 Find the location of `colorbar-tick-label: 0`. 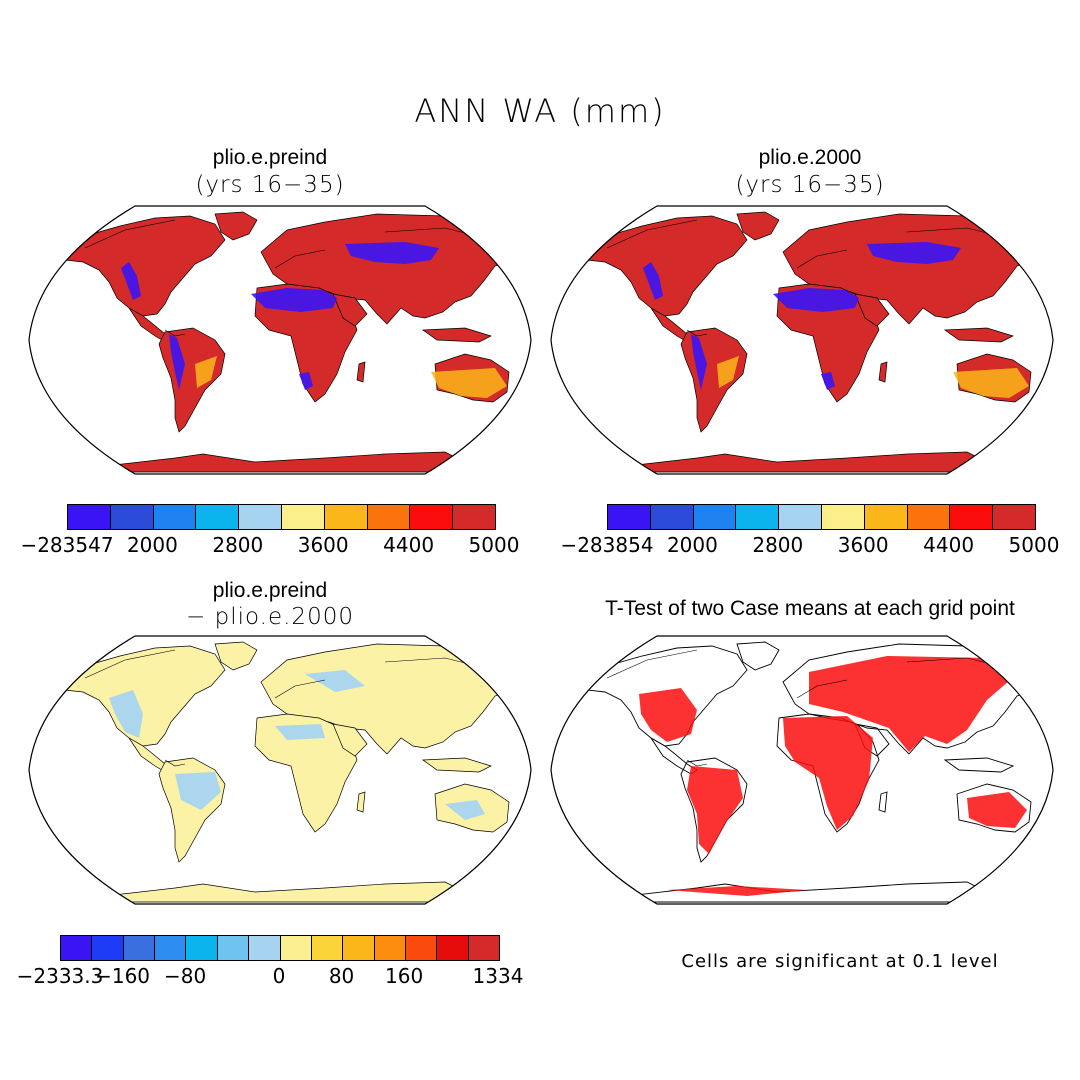

colorbar-tick-label: 0 is located at coordinates (279, 976).